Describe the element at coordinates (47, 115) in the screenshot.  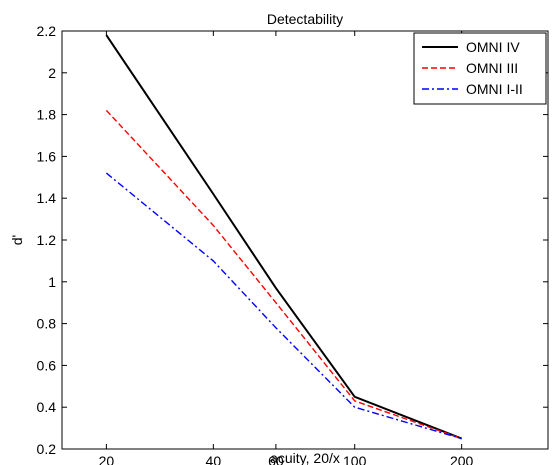
I see `y-tick-label: 1.8` at that location.